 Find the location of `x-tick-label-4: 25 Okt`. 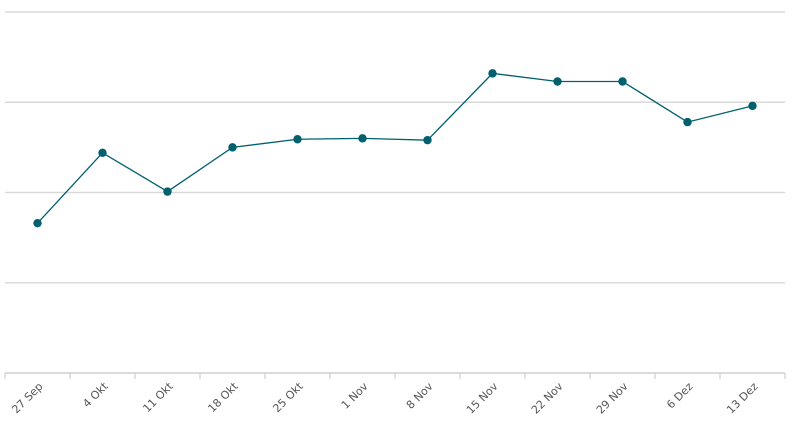

x-tick-label-4: 25 Okt is located at coordinates (288, 397).